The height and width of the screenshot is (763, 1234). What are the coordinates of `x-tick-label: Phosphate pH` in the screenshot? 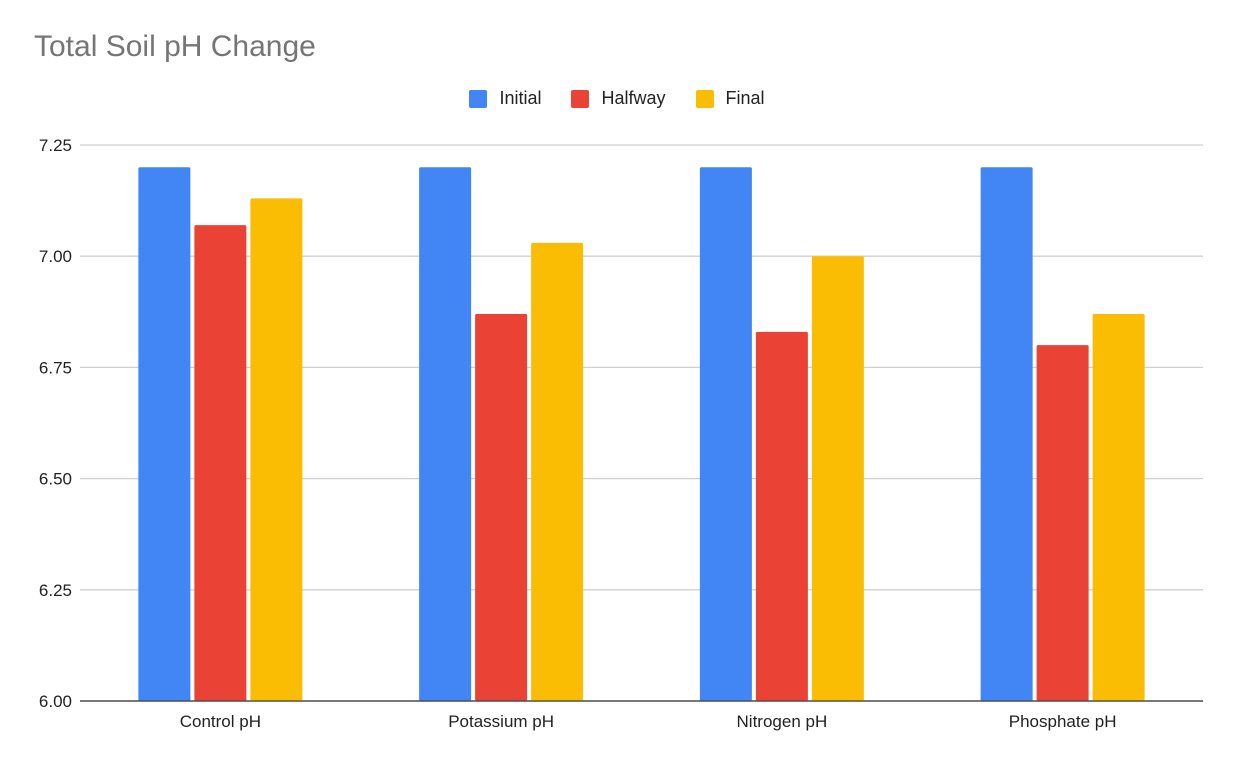 It's located at (1063, 721).